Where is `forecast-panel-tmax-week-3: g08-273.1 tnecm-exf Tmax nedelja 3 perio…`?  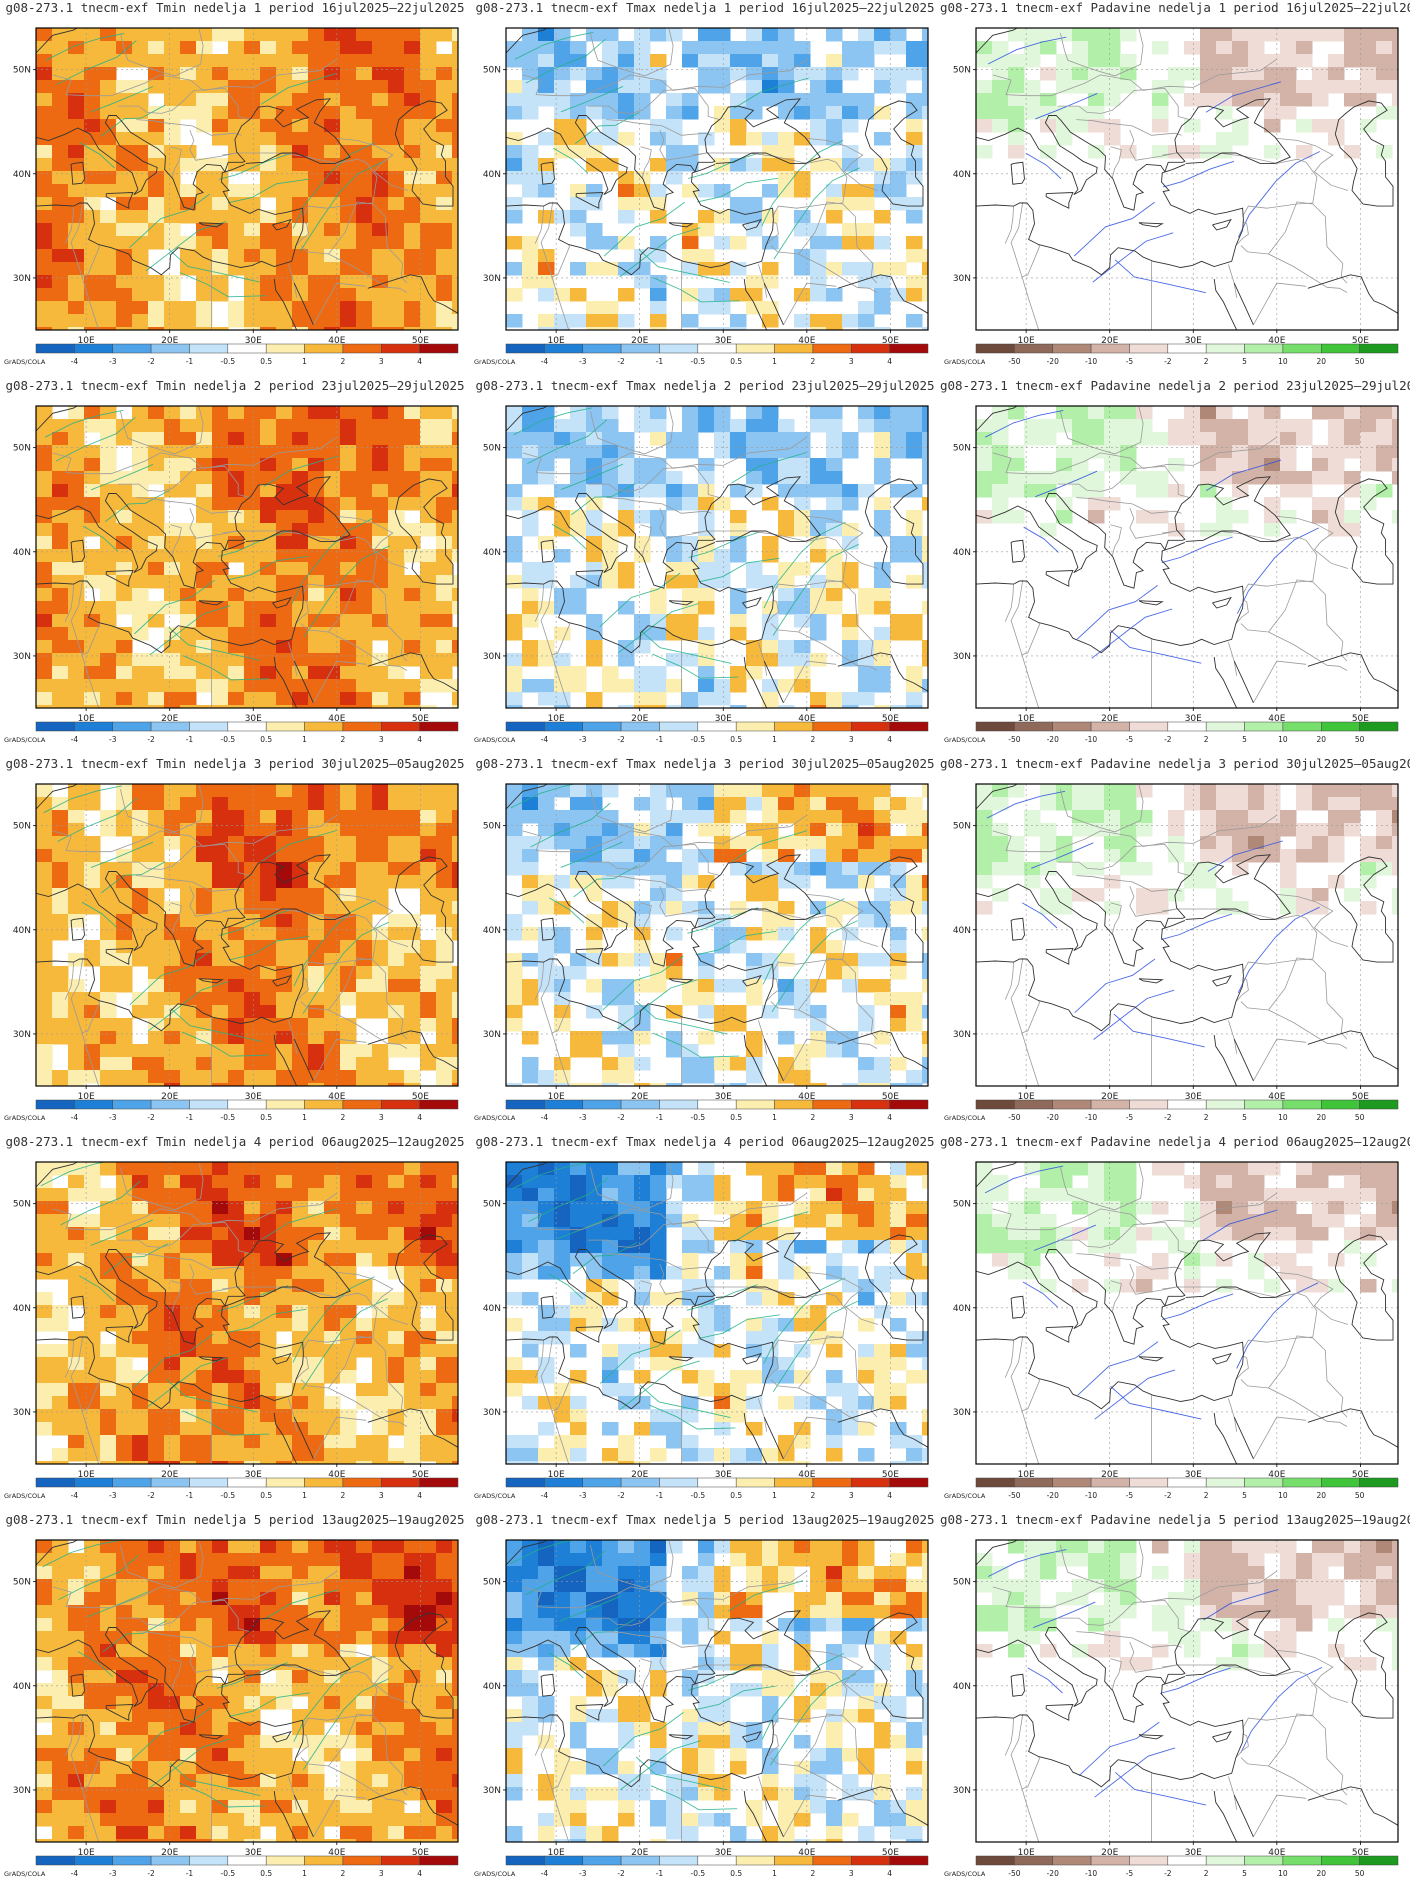
forecast-panel-tmax-week-3: g08-273.1 tnecm-exf Tmax nedelja 3 perio… is located at coordinates (705, 945).